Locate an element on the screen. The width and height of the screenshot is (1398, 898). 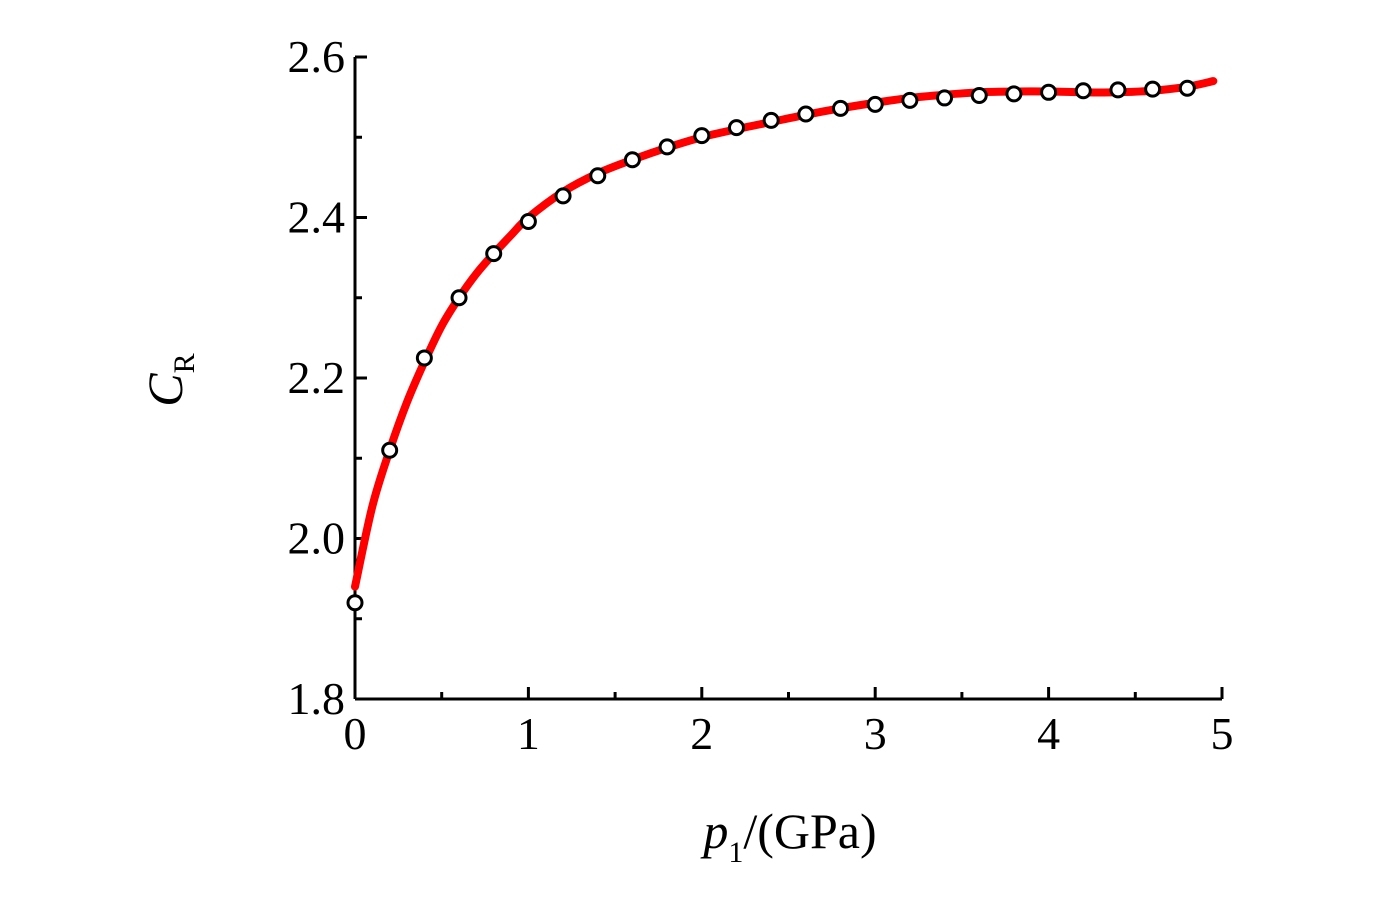
x-tick-label: 3 is located at coordinates (875, 733).